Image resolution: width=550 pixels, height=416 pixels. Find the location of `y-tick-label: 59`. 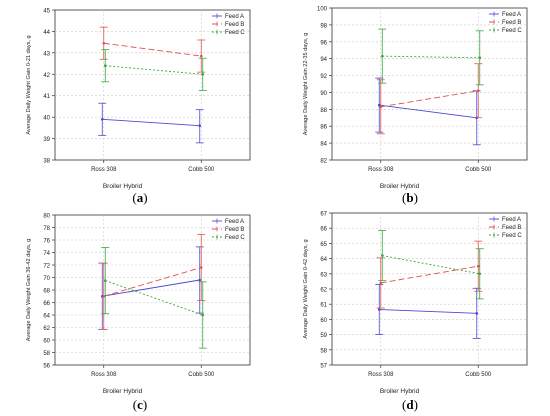

y-tick-label: 59 is located at coordinates (323, 336).